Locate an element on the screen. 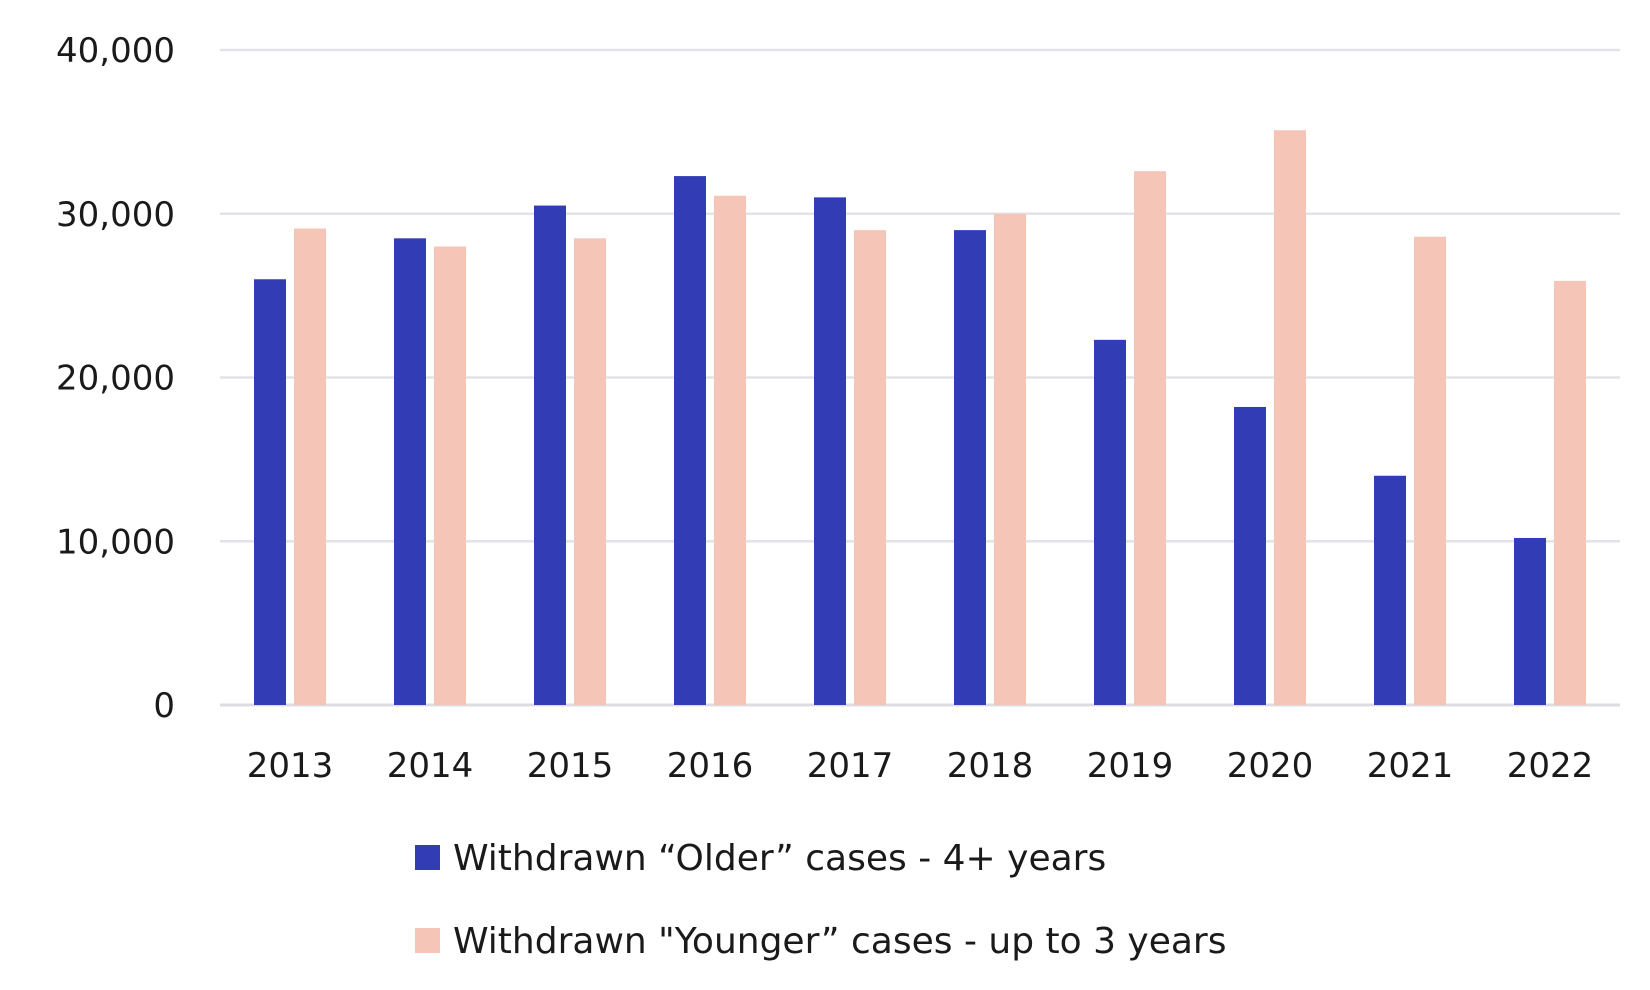 The image size is (1650, 990). bar-older-2018 is located at coordinates (970, 467).